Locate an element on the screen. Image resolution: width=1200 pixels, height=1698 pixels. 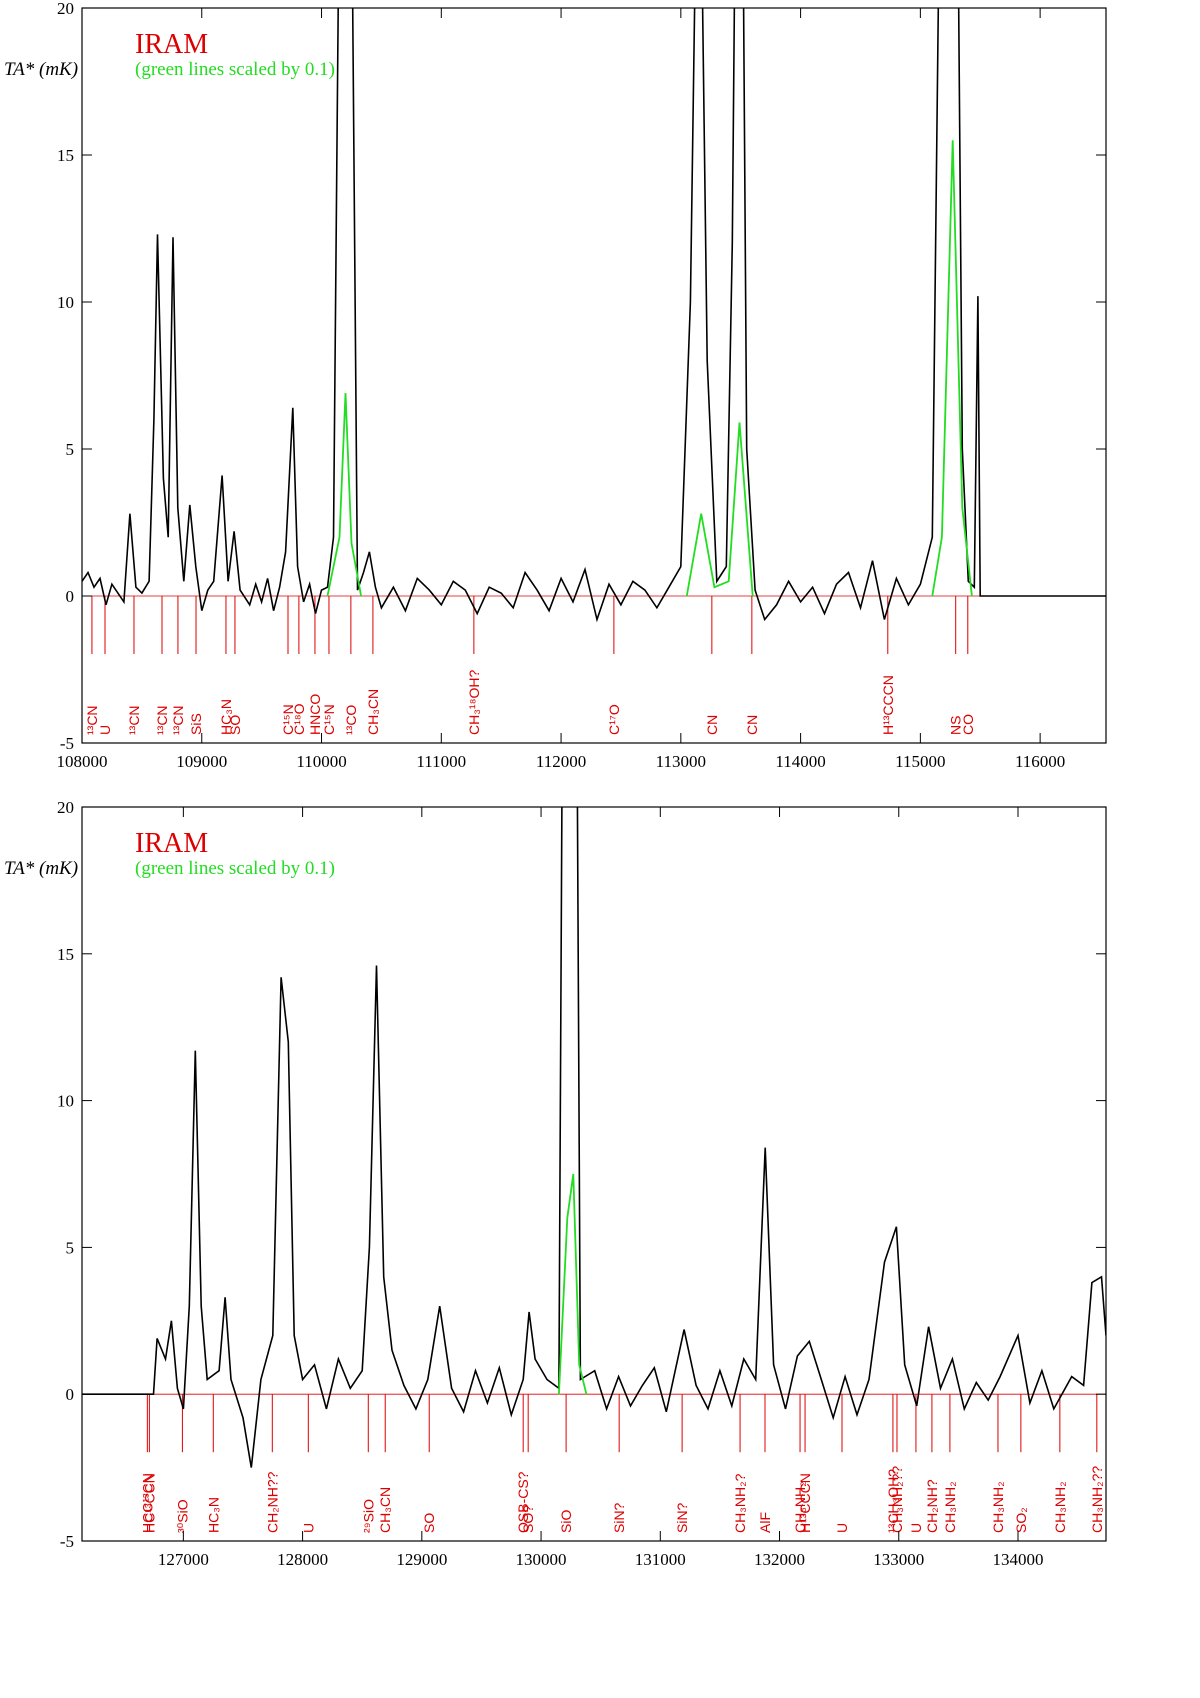
x-tick-label: 133000 is located at coordinates (898, 1559).